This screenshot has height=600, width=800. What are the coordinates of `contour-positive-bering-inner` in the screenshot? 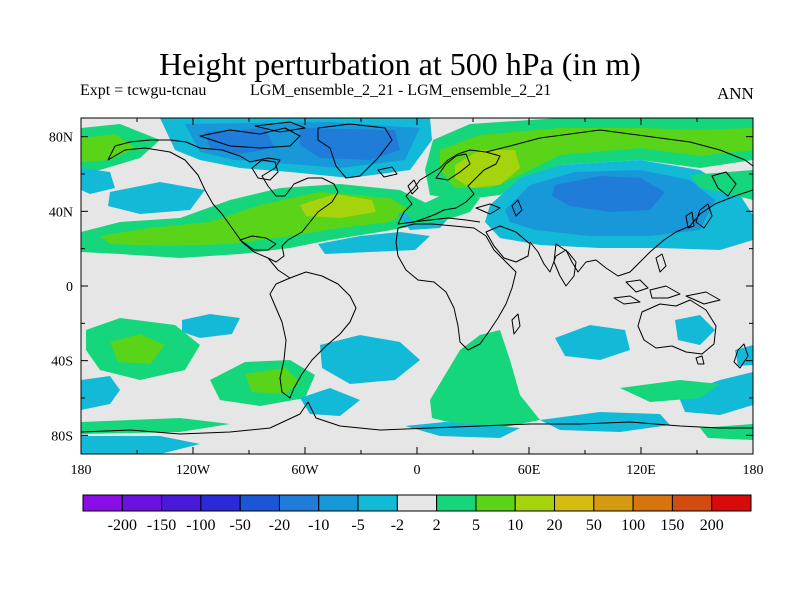 It's located at (108, 148).